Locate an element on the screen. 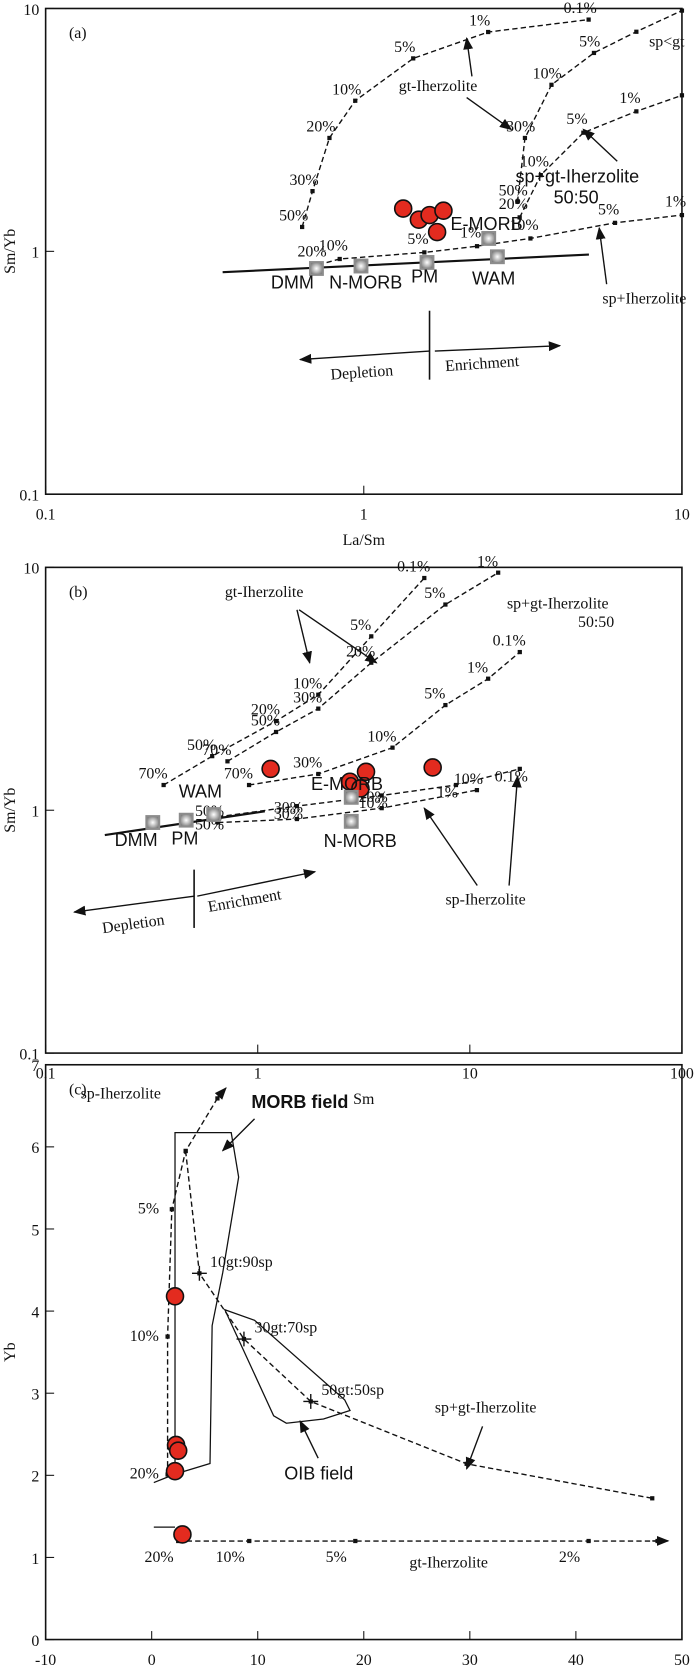 The height and width of the screenshot is (1665, 700). mixing-line is located at coordinates (405, 263).